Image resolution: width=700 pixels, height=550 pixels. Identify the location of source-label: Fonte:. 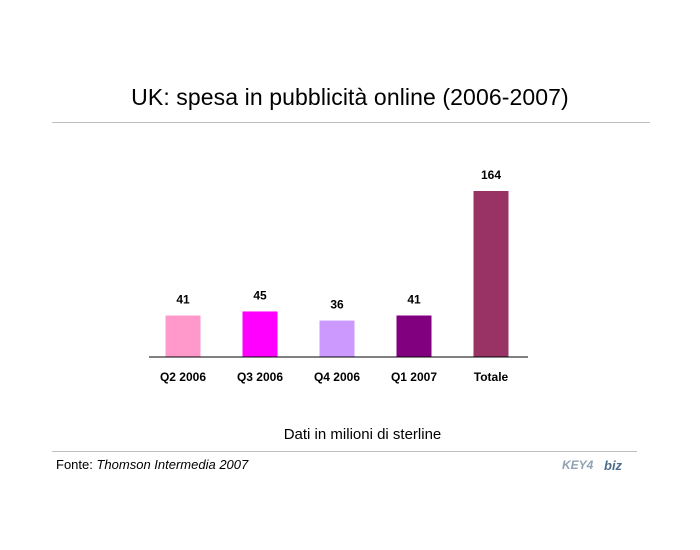
(74, 464).